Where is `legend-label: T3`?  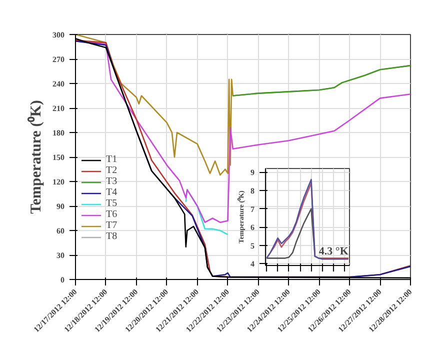
legend-label: T3 is located at coordinates (112, 181).